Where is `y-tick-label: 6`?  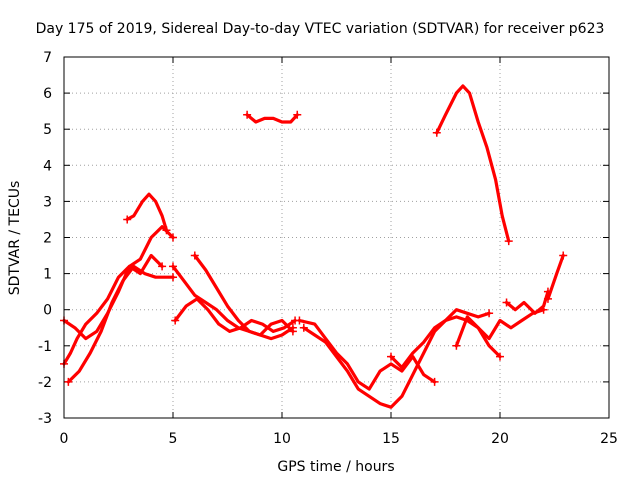
y-tick-label: 6 is located at coordinates (47, 94).